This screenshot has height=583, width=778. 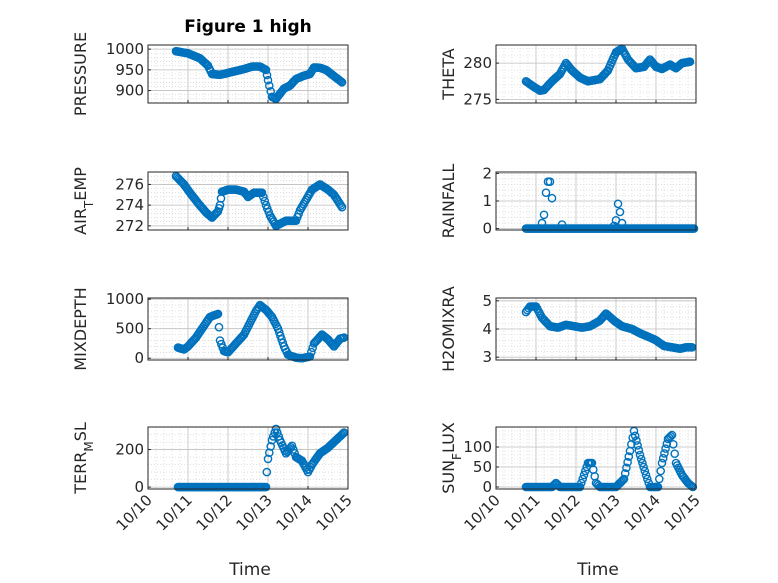 I want to click on y-axis-label: H2OMIXRA, so click(x=448, y=329).